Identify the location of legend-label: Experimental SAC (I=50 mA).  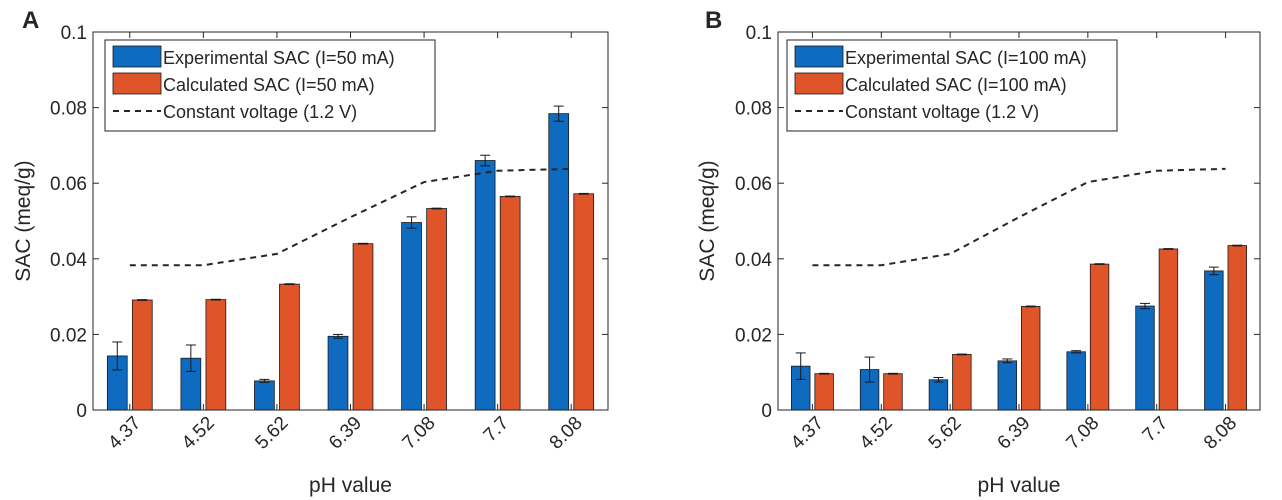
(279, 58).